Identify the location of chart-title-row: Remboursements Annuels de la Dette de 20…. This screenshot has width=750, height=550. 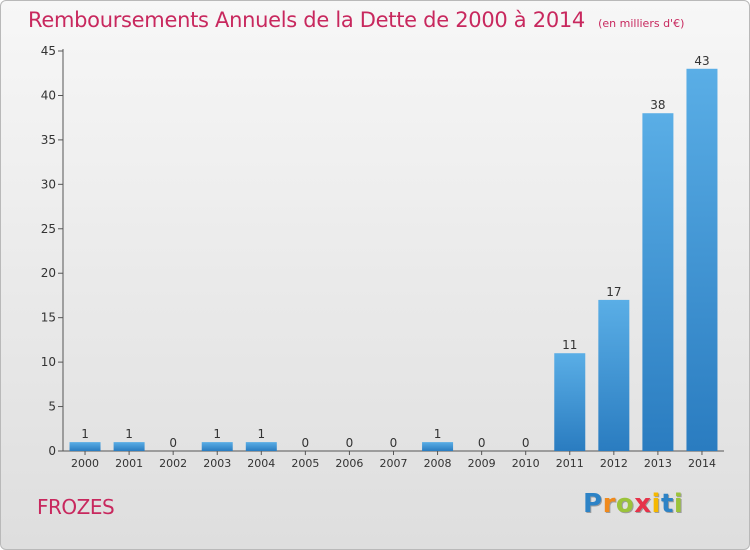
(356, 20).